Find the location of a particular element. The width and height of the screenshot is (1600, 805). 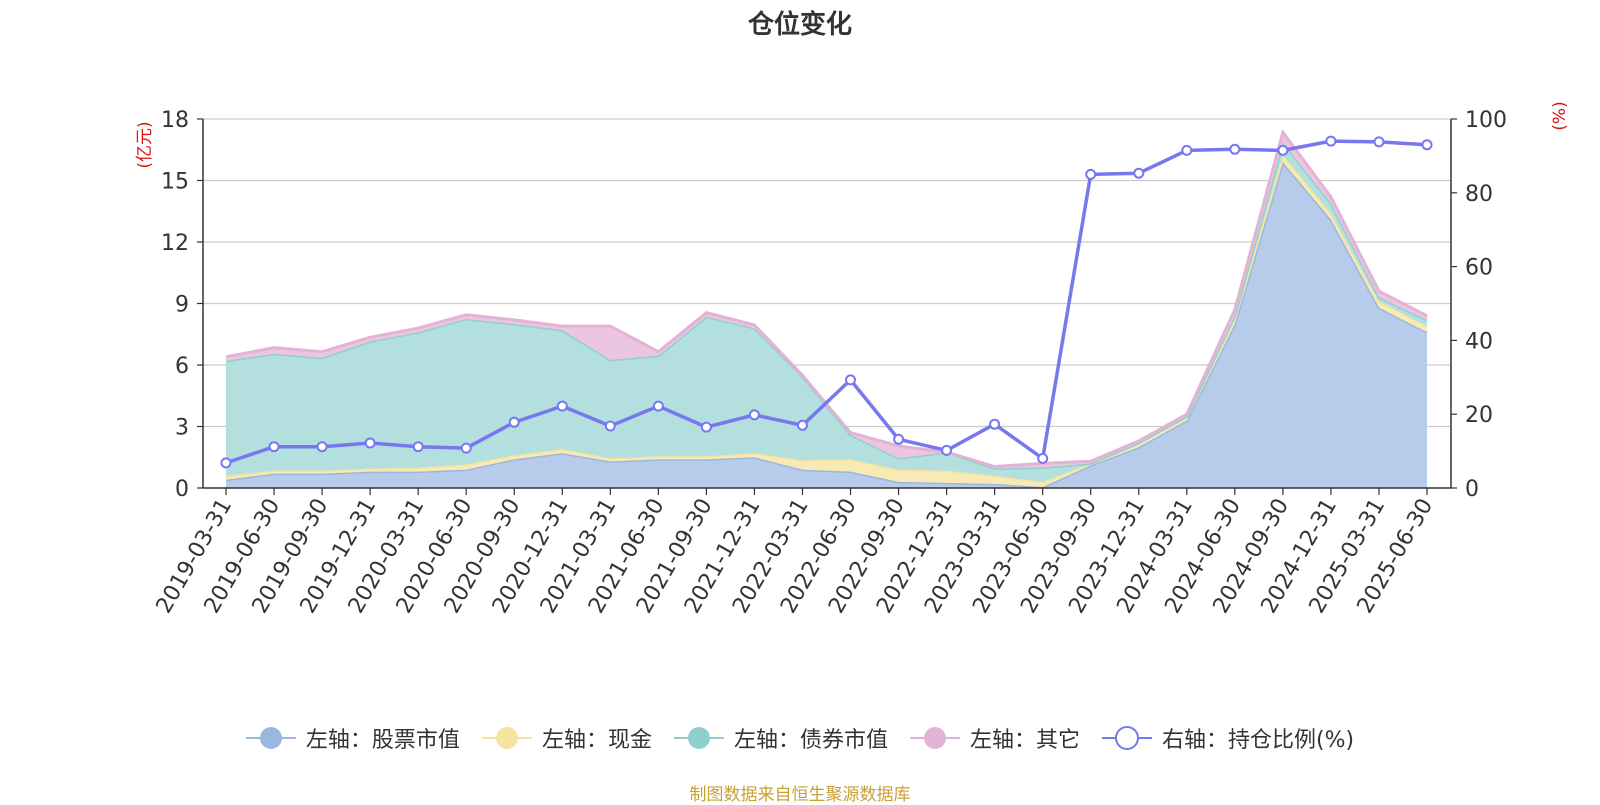

right-tick-label: 40 is located at coordinates (1479, 341).